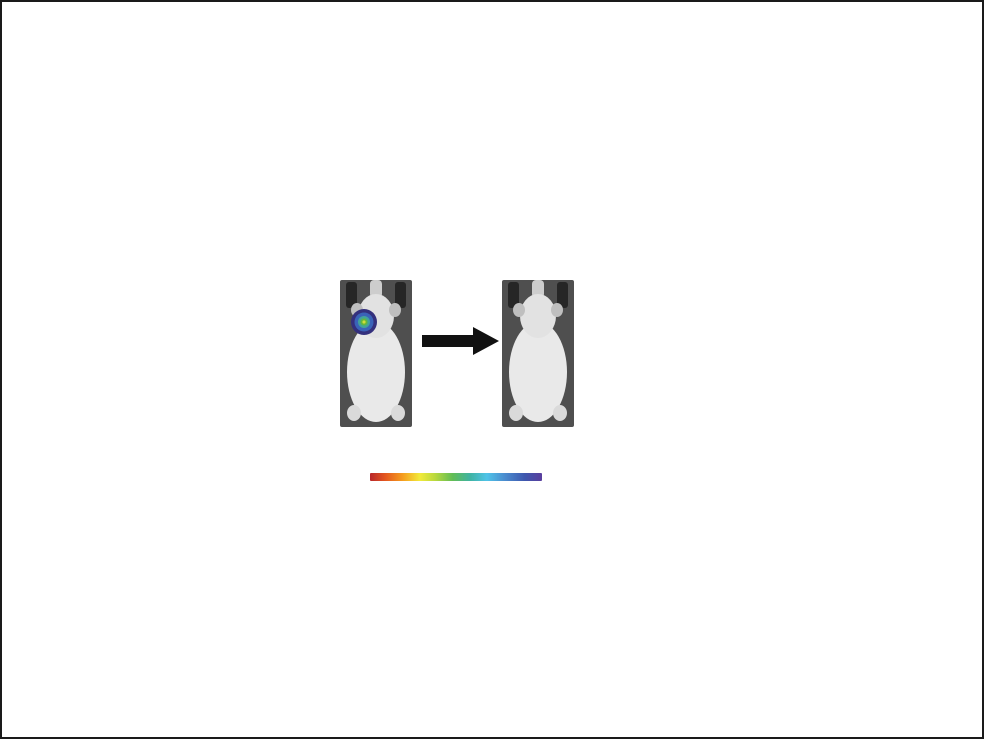  What do you see at coordinates (169, 137) in the screenshot?
I see `panel-a` at bounding box center [169, 137].